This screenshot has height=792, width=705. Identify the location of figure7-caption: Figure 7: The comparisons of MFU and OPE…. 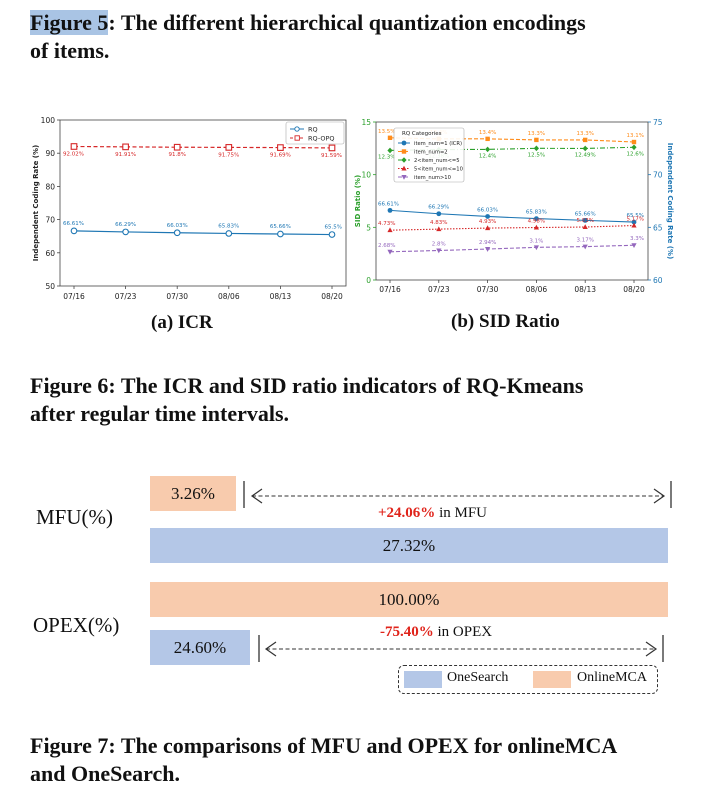
(360, 760).